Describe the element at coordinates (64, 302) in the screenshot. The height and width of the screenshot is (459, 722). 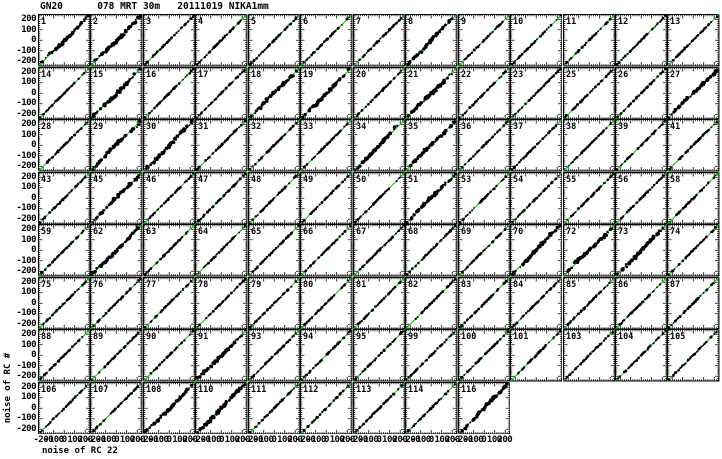
I see `scatter-plot-canvas: 75` at that location.